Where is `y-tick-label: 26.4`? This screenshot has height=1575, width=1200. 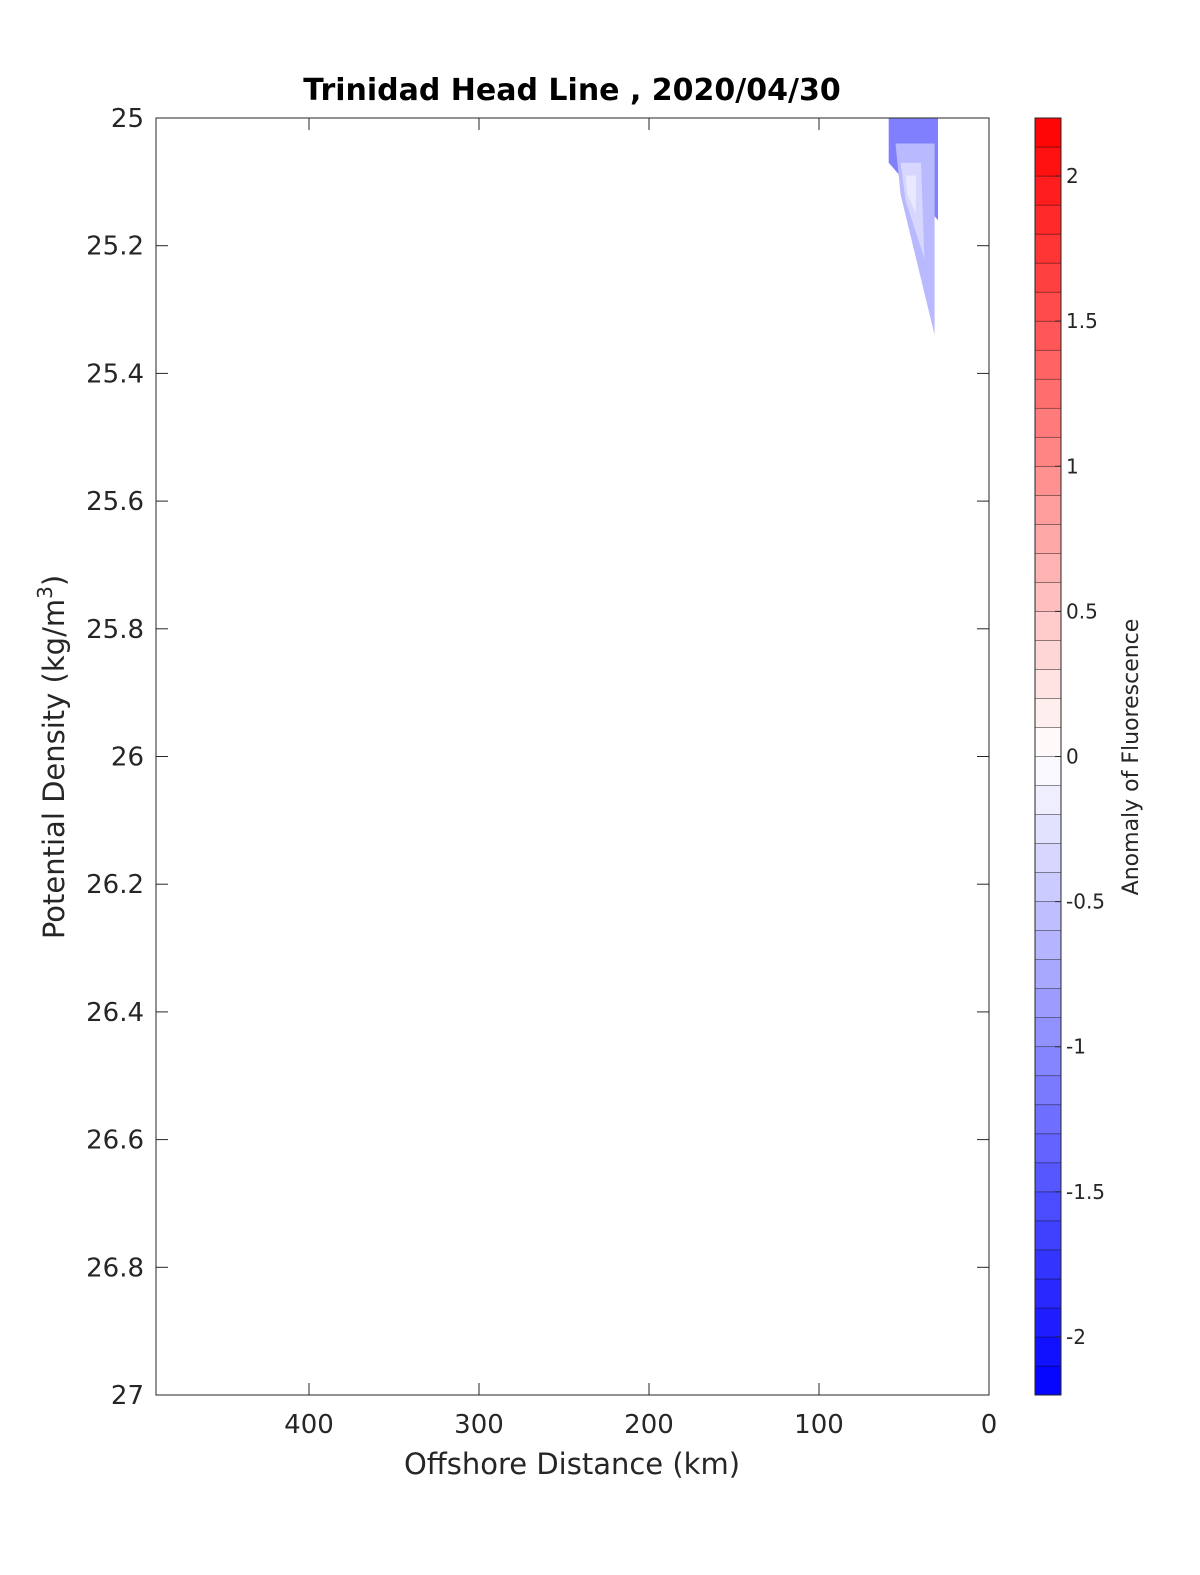 y-tick-label: 26.4 is located at coordinates (115, 1013).